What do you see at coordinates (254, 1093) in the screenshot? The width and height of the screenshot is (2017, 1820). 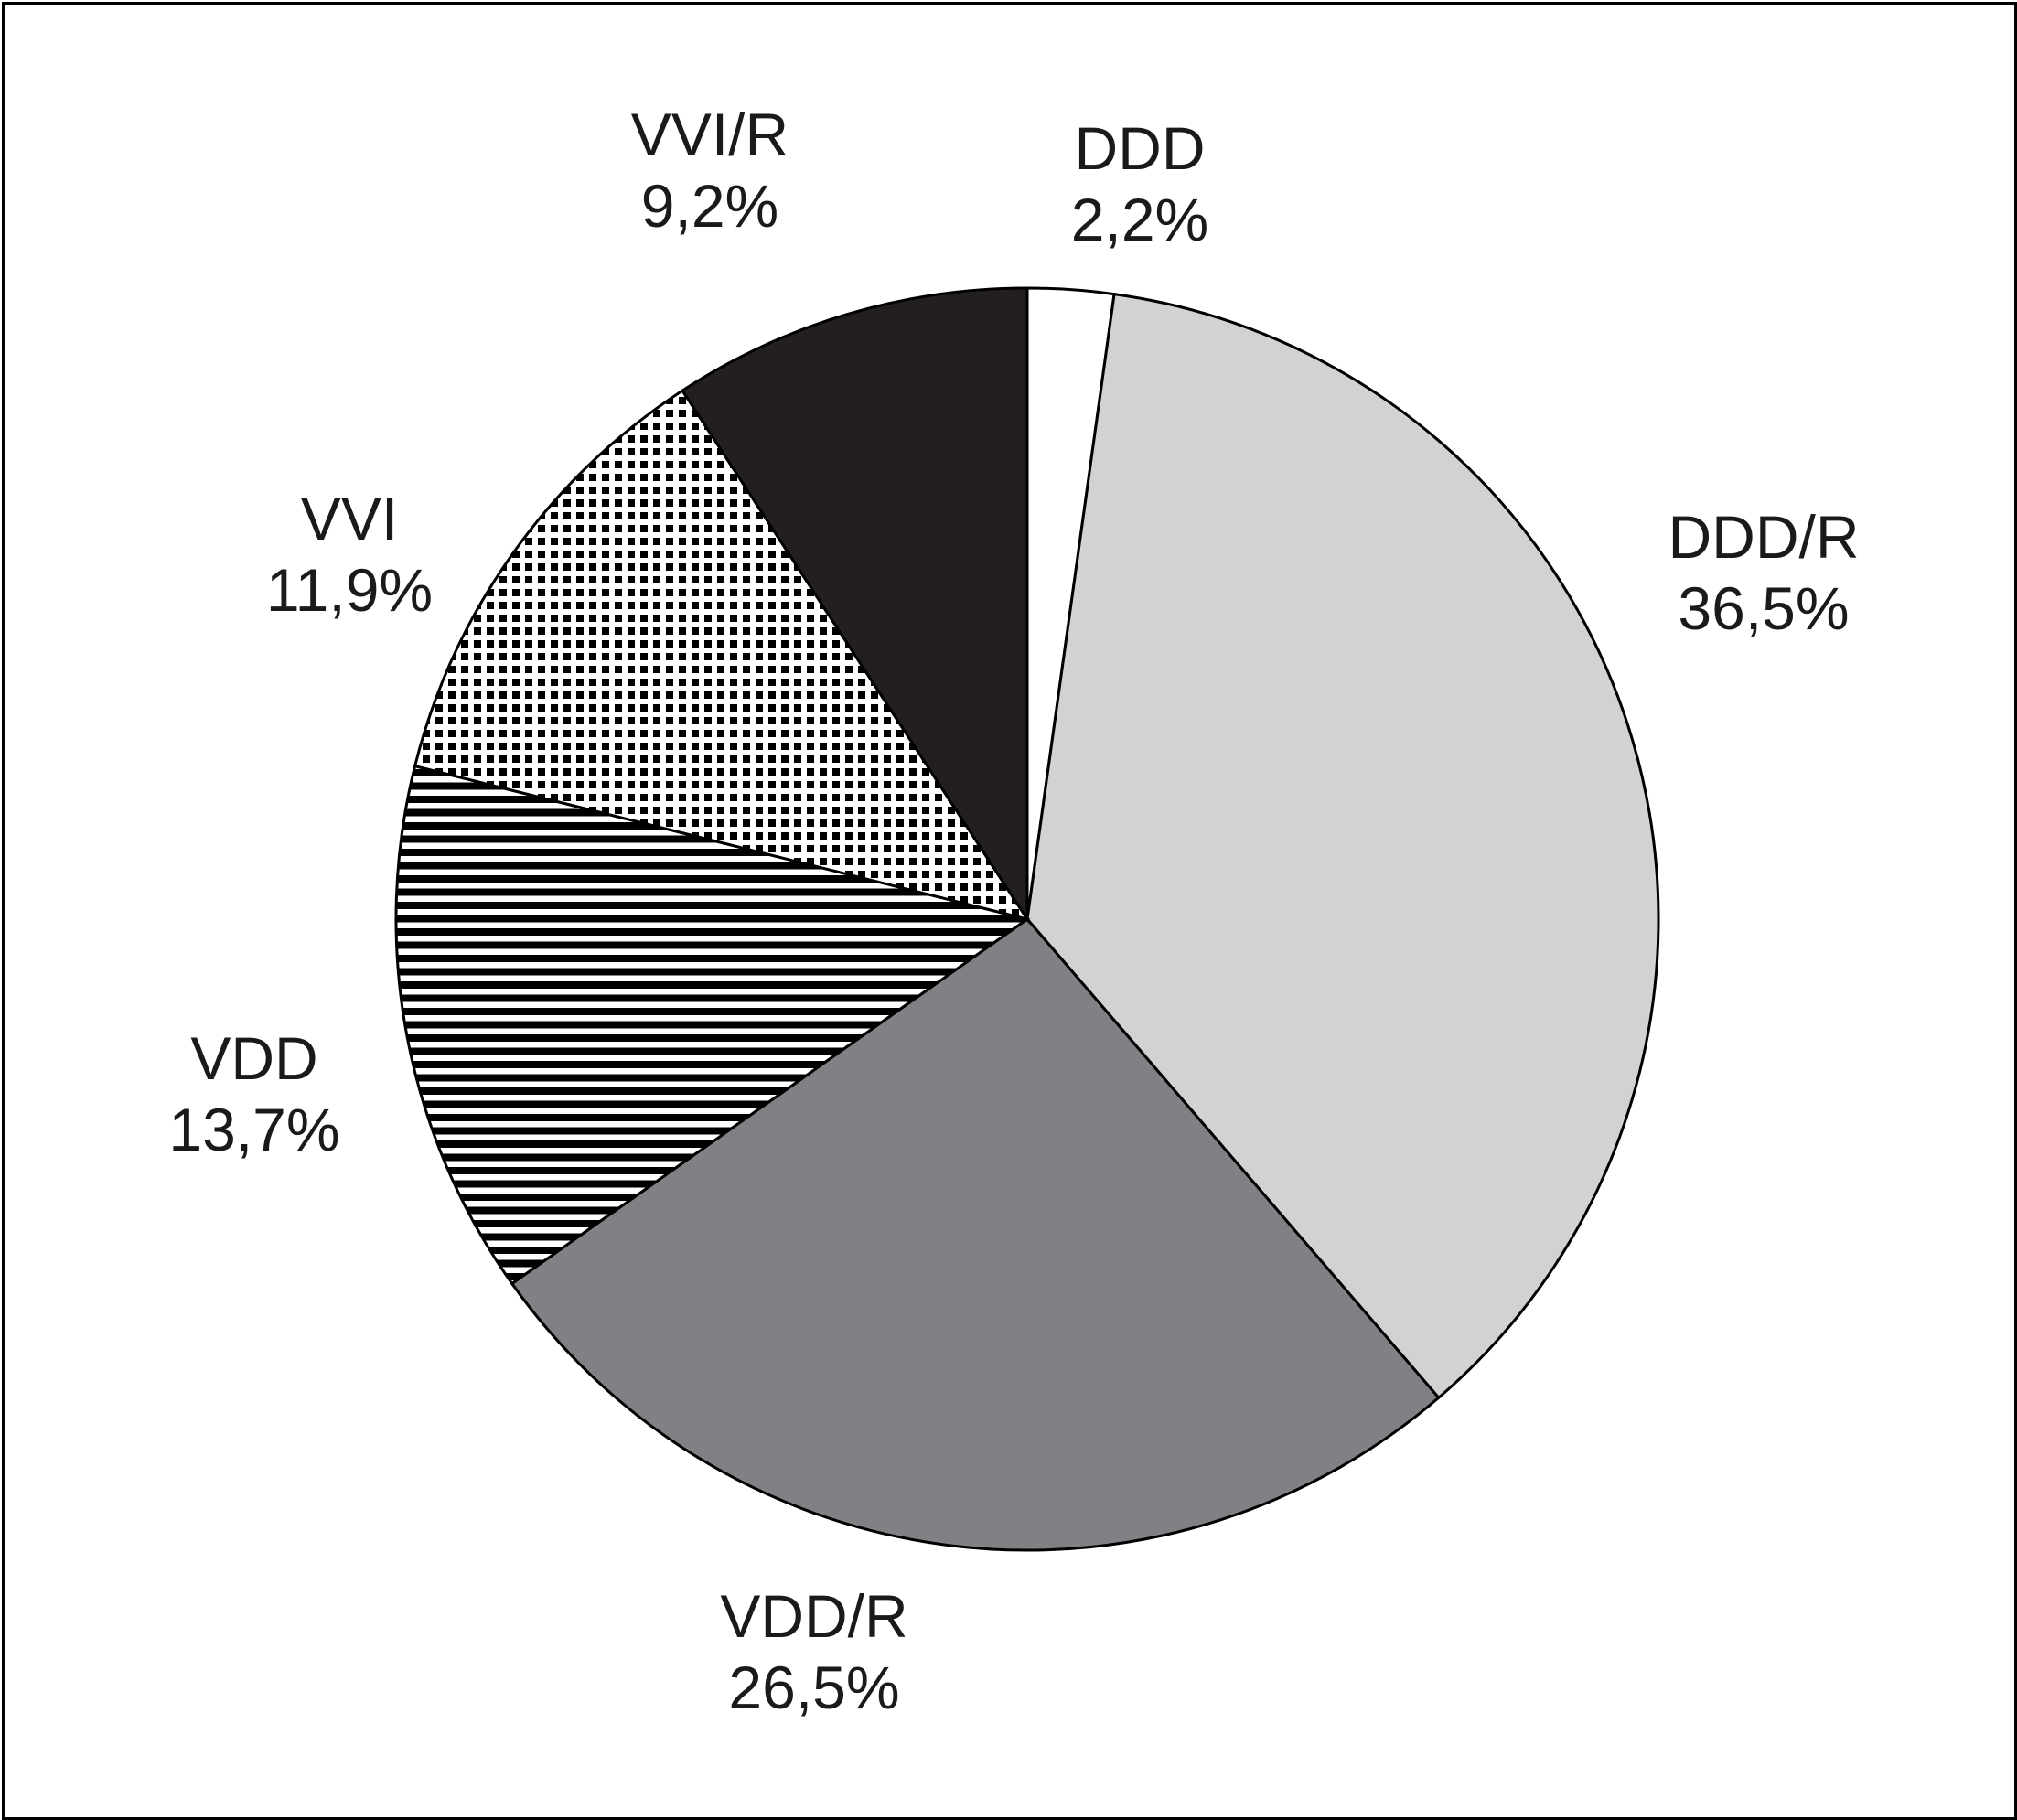 I see `slice-label-vdd: VDD 13,7%` at bounding box center [254, 1093].